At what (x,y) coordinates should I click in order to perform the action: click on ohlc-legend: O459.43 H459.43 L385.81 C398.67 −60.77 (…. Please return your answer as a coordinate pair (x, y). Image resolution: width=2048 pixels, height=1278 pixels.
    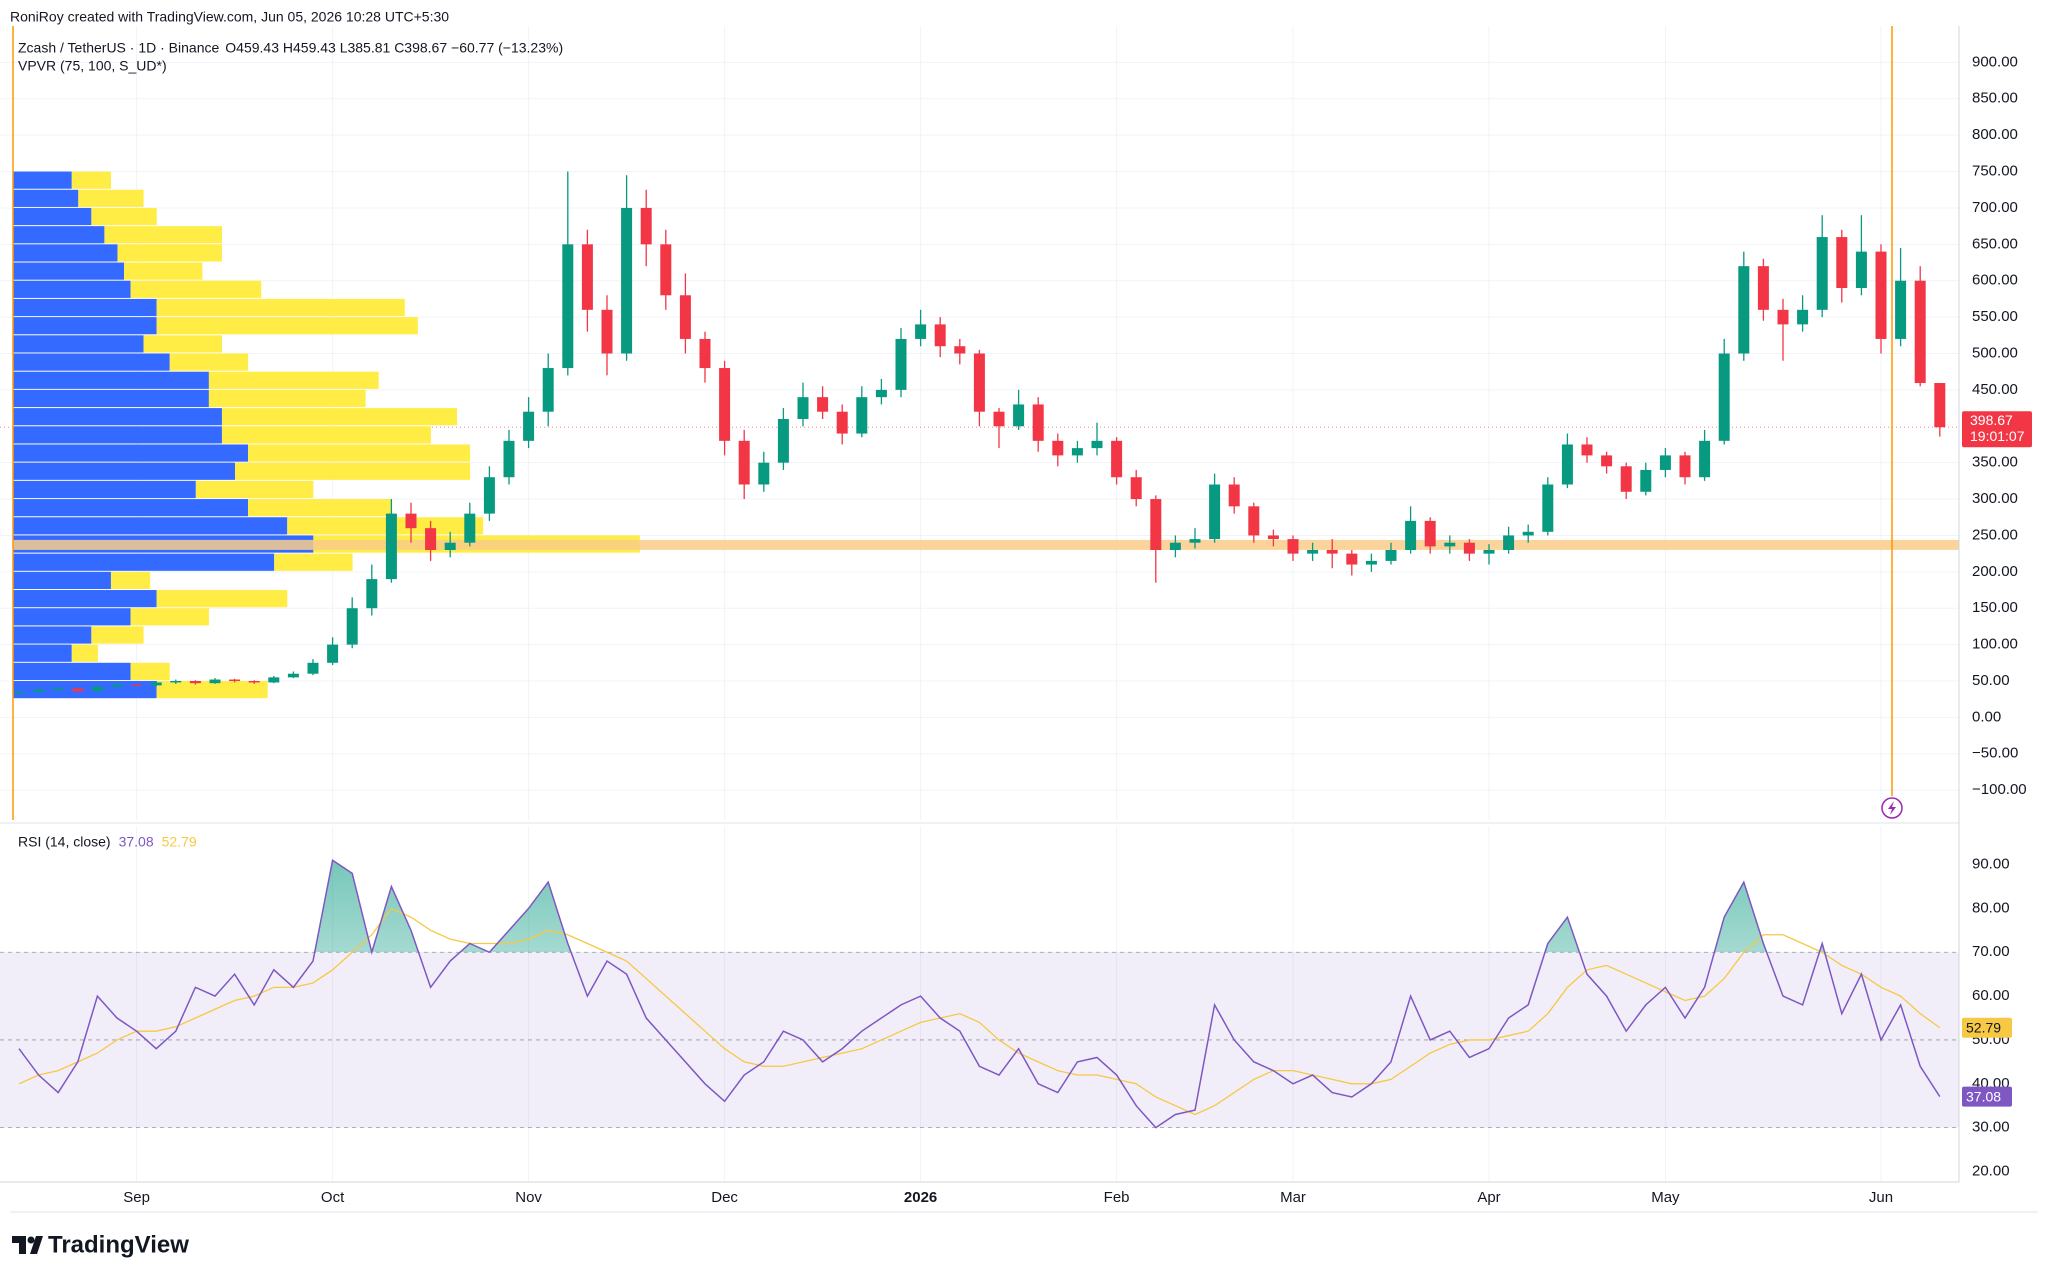
    Looking at the image, I should click on (394, 48).